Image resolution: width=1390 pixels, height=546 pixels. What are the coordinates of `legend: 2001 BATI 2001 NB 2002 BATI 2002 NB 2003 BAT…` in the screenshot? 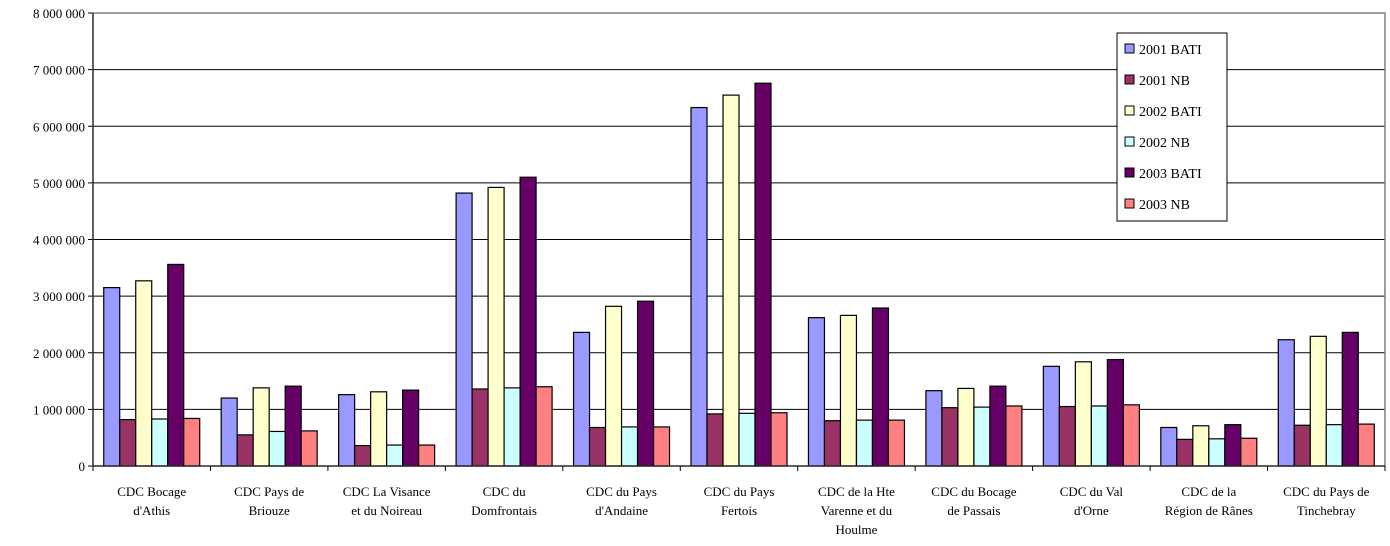 It's located at (1172, 127).